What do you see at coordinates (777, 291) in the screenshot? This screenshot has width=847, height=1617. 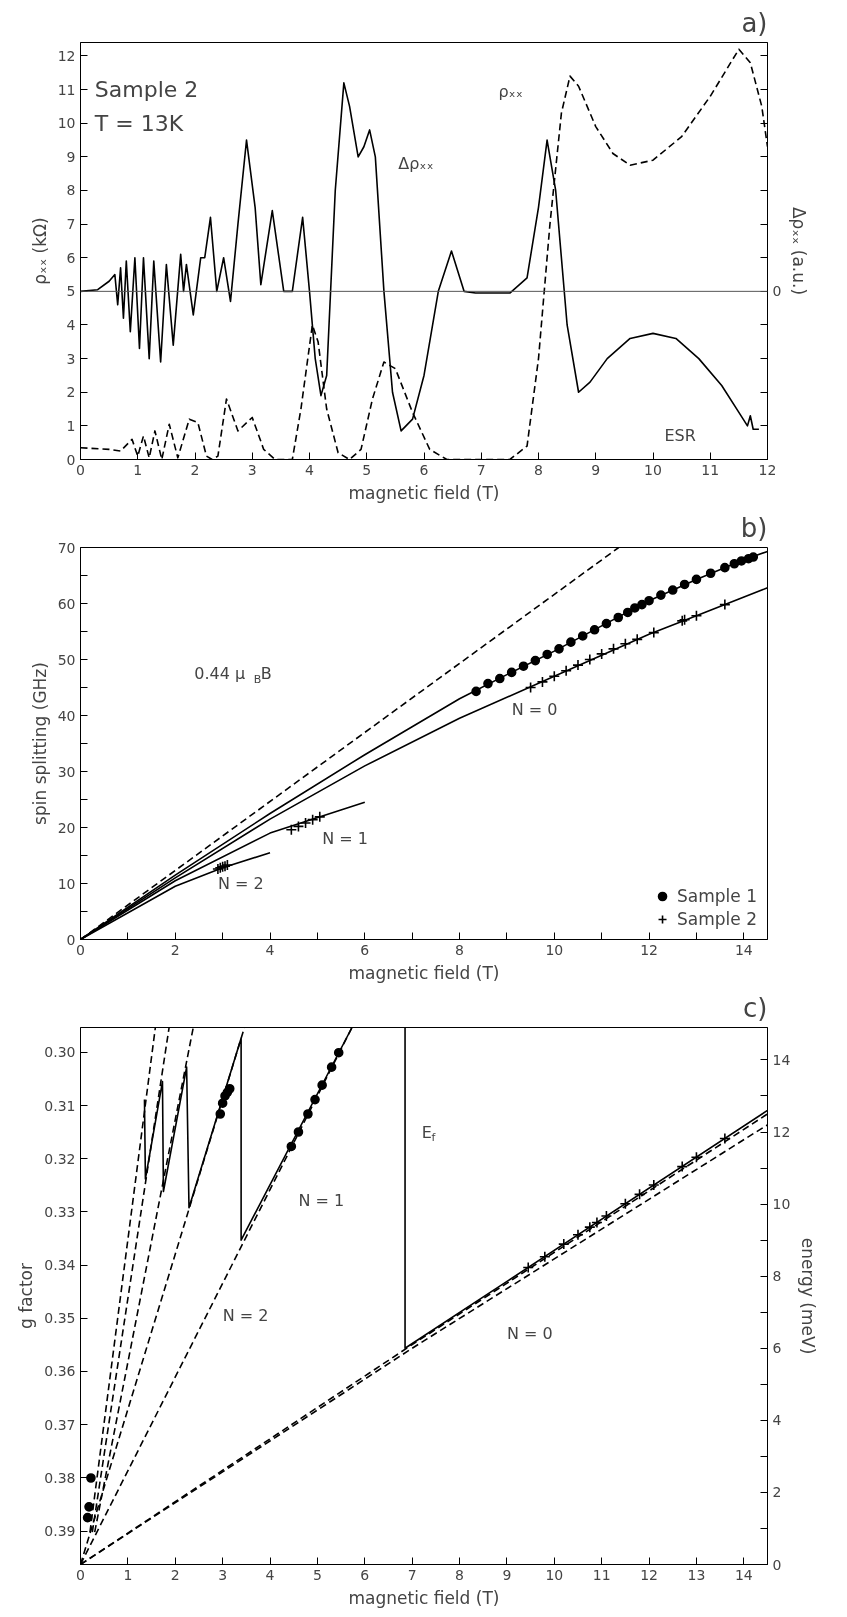 I see `text: 0` at bounding box center [777, 291].